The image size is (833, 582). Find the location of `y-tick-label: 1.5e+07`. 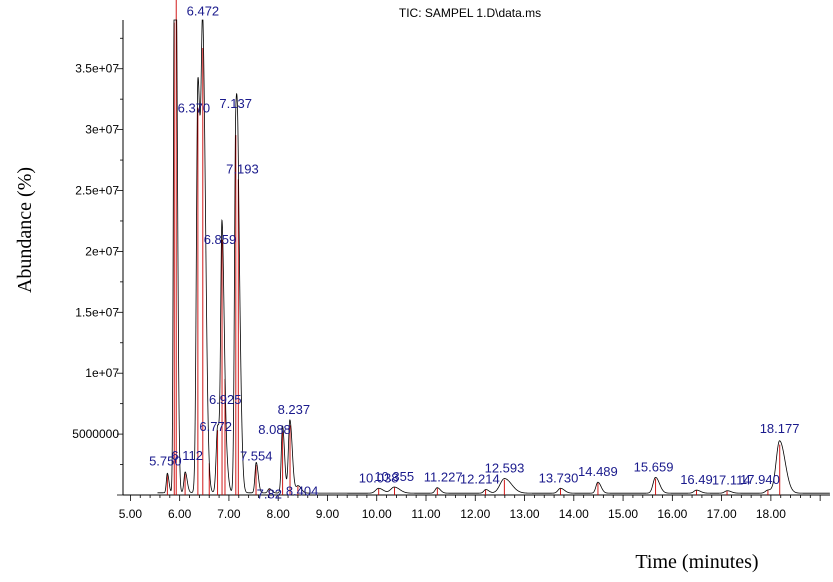

y-tick-label: 1.5e+07 is located at coordinates (97, 312).